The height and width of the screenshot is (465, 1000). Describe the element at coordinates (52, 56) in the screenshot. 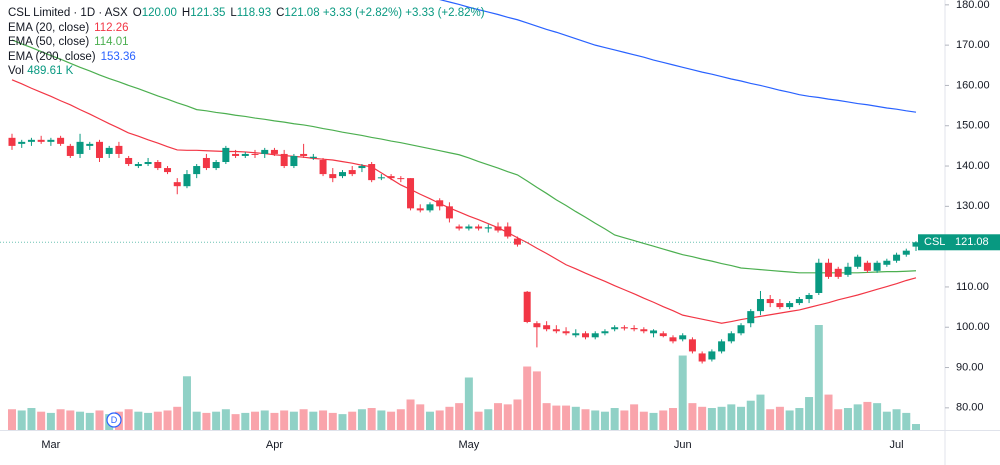

I see `ema-name: EMA (200, close)` at that location.